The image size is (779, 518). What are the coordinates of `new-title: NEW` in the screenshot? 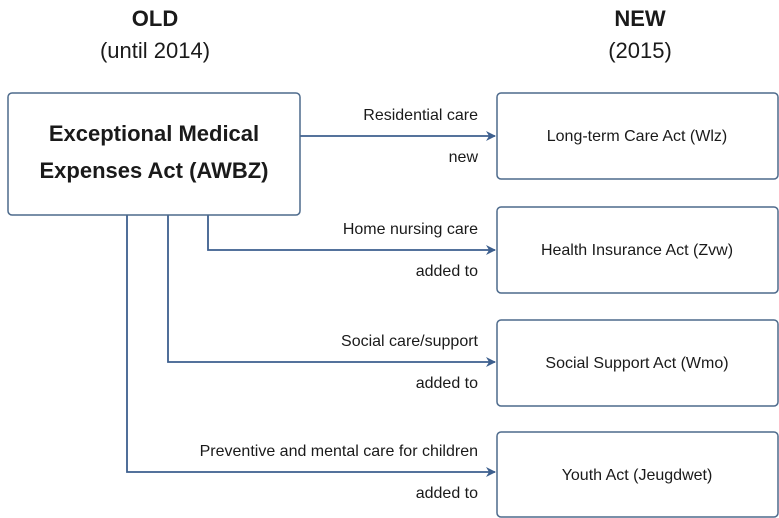 It's located at (640, 18).